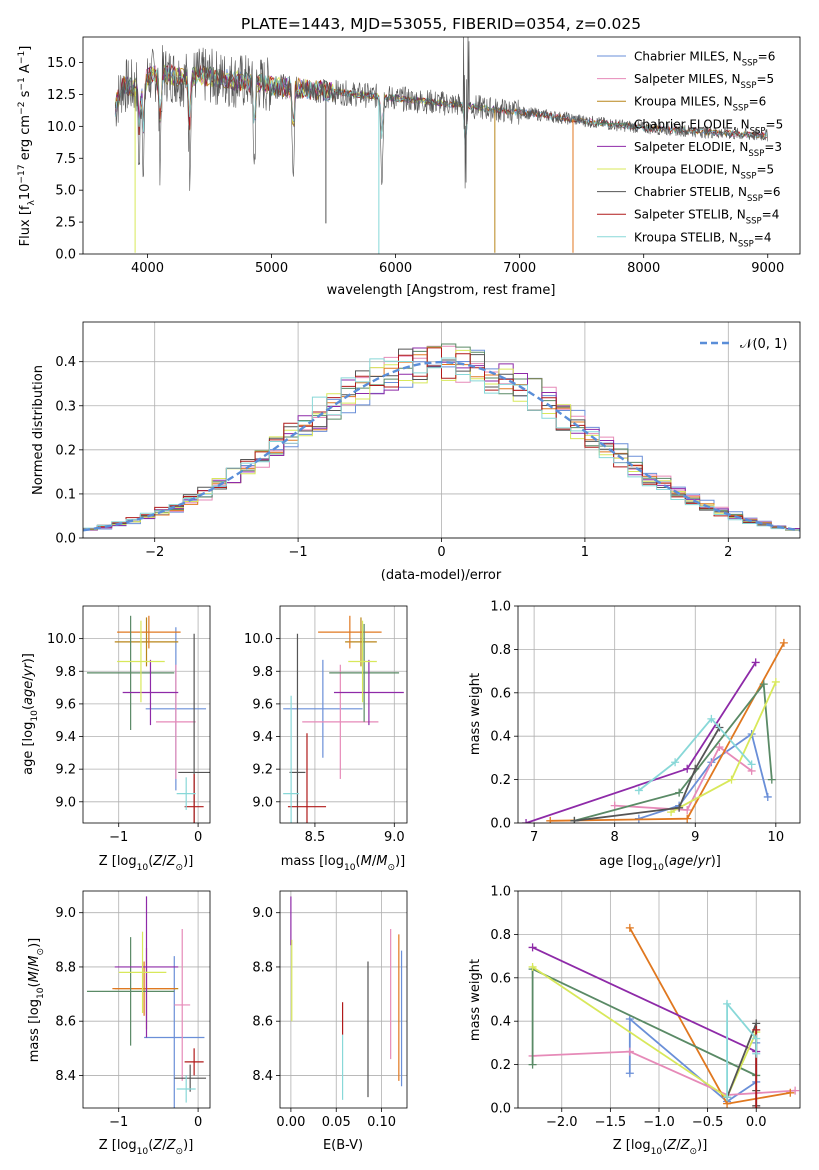  I want to click on histogram-chabrier-elodie, so click(441, 436).